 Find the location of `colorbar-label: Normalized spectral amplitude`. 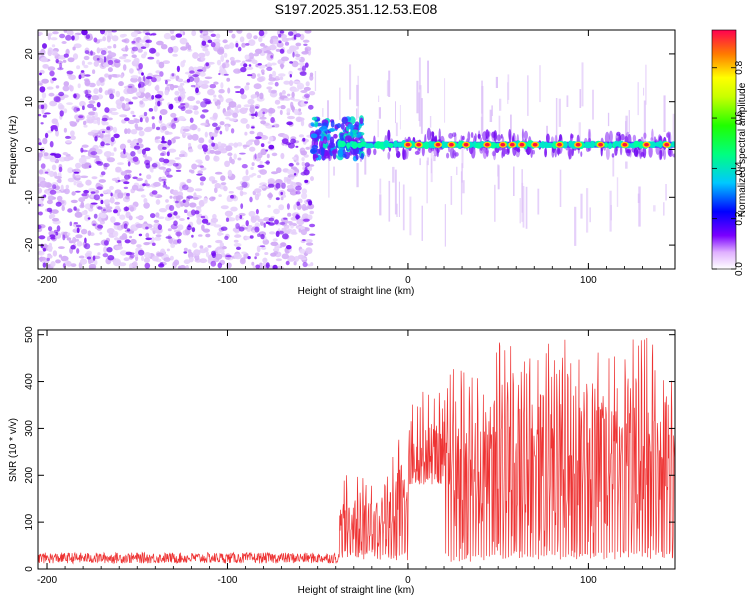

colorbar-label: Normalized spectral amplitude is located at coordinates (742, 149).